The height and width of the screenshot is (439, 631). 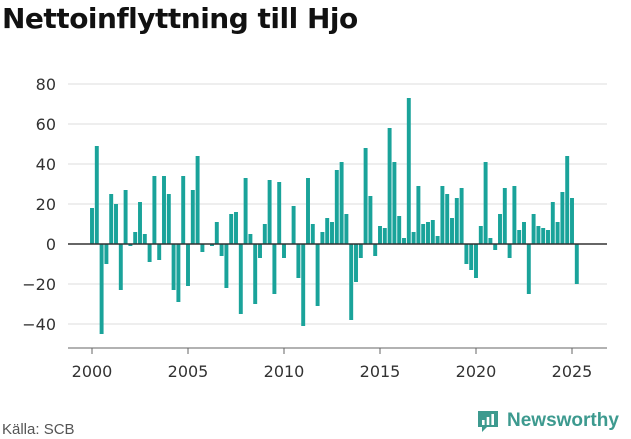 What do you see at coordinates (572, 371) in the screenshot?
I see `x-tick-label: 2025` at bounding box center [572, 371].